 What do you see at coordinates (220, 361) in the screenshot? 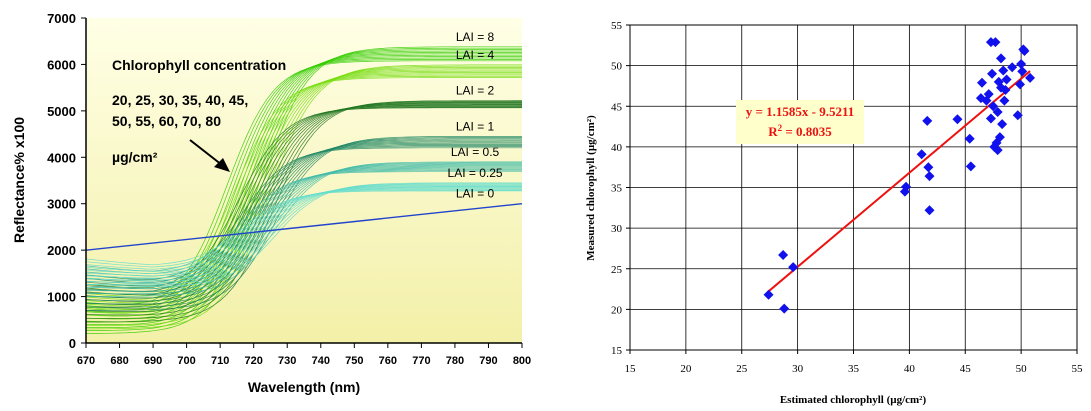
I see `left-x-tick-label: 710` at bounding box center [220, 361].